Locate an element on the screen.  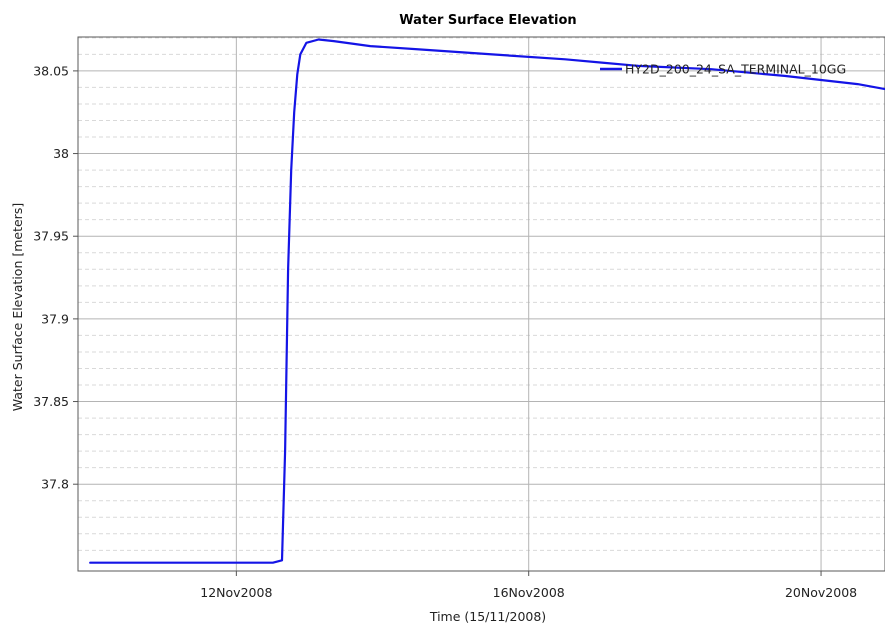
y-tick-label: 37.9 is located at coordinates (55, 318).